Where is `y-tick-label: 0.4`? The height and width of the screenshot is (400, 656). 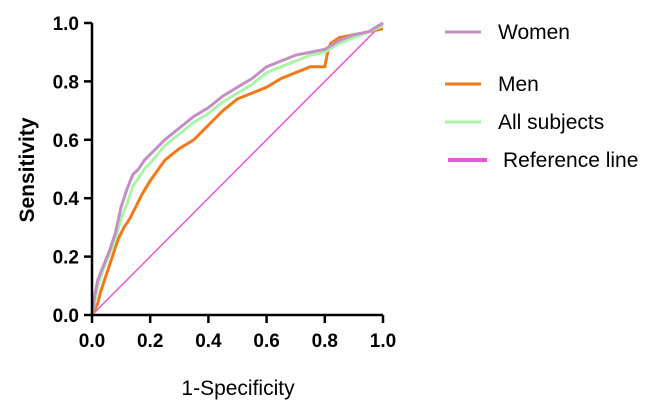
y-tick-label: 0.4 is located at coordinates (66, 199).